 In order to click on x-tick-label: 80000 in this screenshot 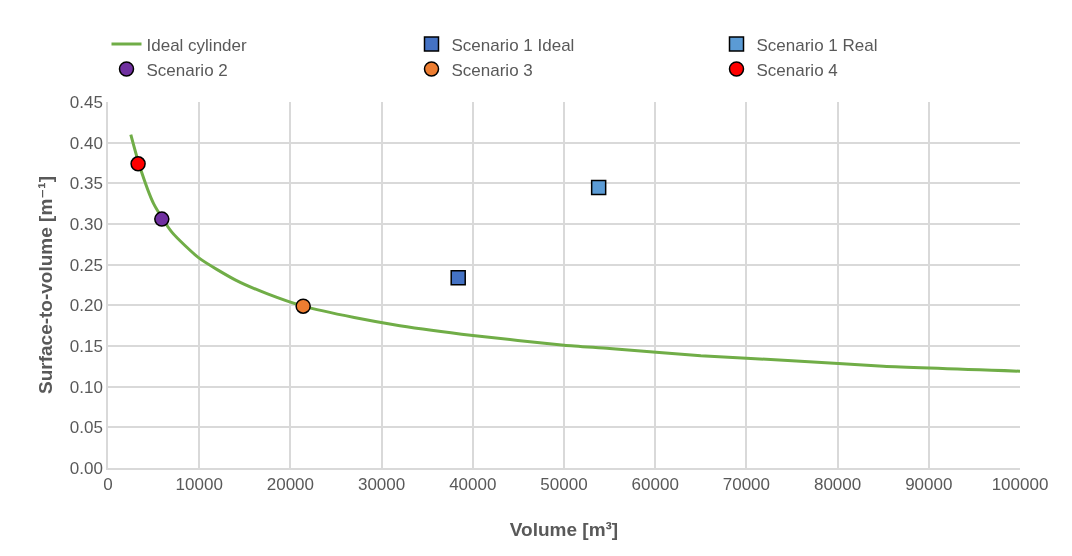, I will do `click(837, 485)`.